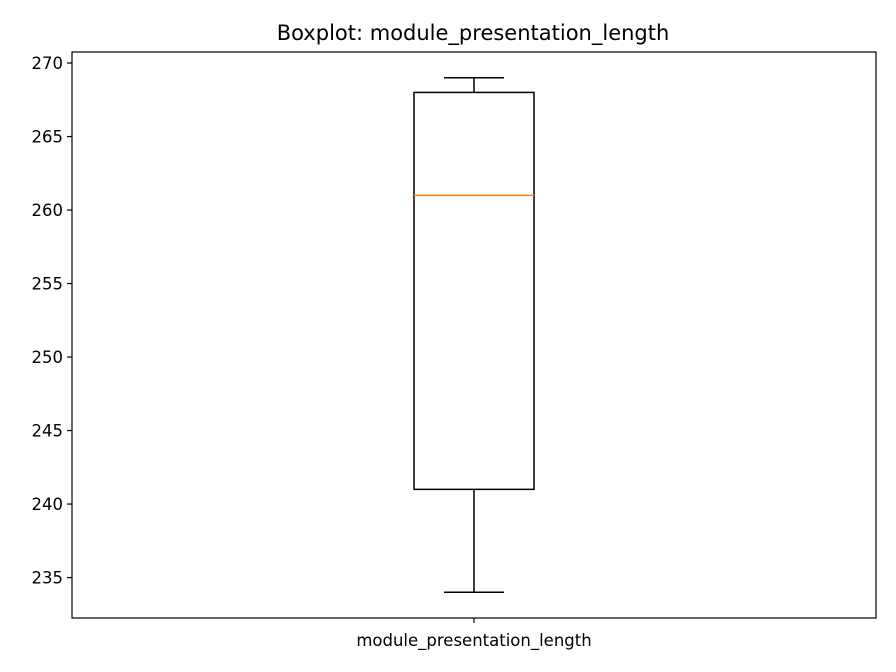 This screenshot has height=672, width=896. What do you see at coordinates (48, 578) in the screenshot?
I see `y-tick-label: 235` at bounding box center [48, 578].